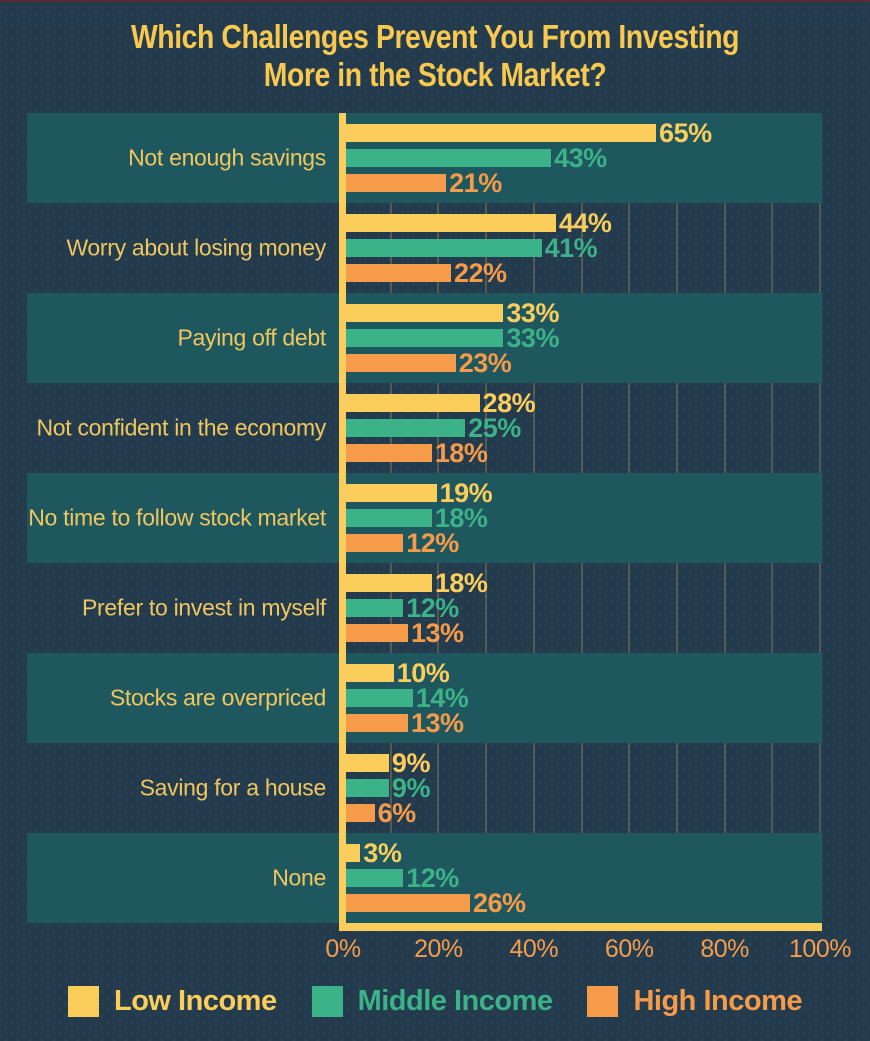  Describe the element at coordinates (580, 927) in the screenshot. I see `x-axis-line` at that location.